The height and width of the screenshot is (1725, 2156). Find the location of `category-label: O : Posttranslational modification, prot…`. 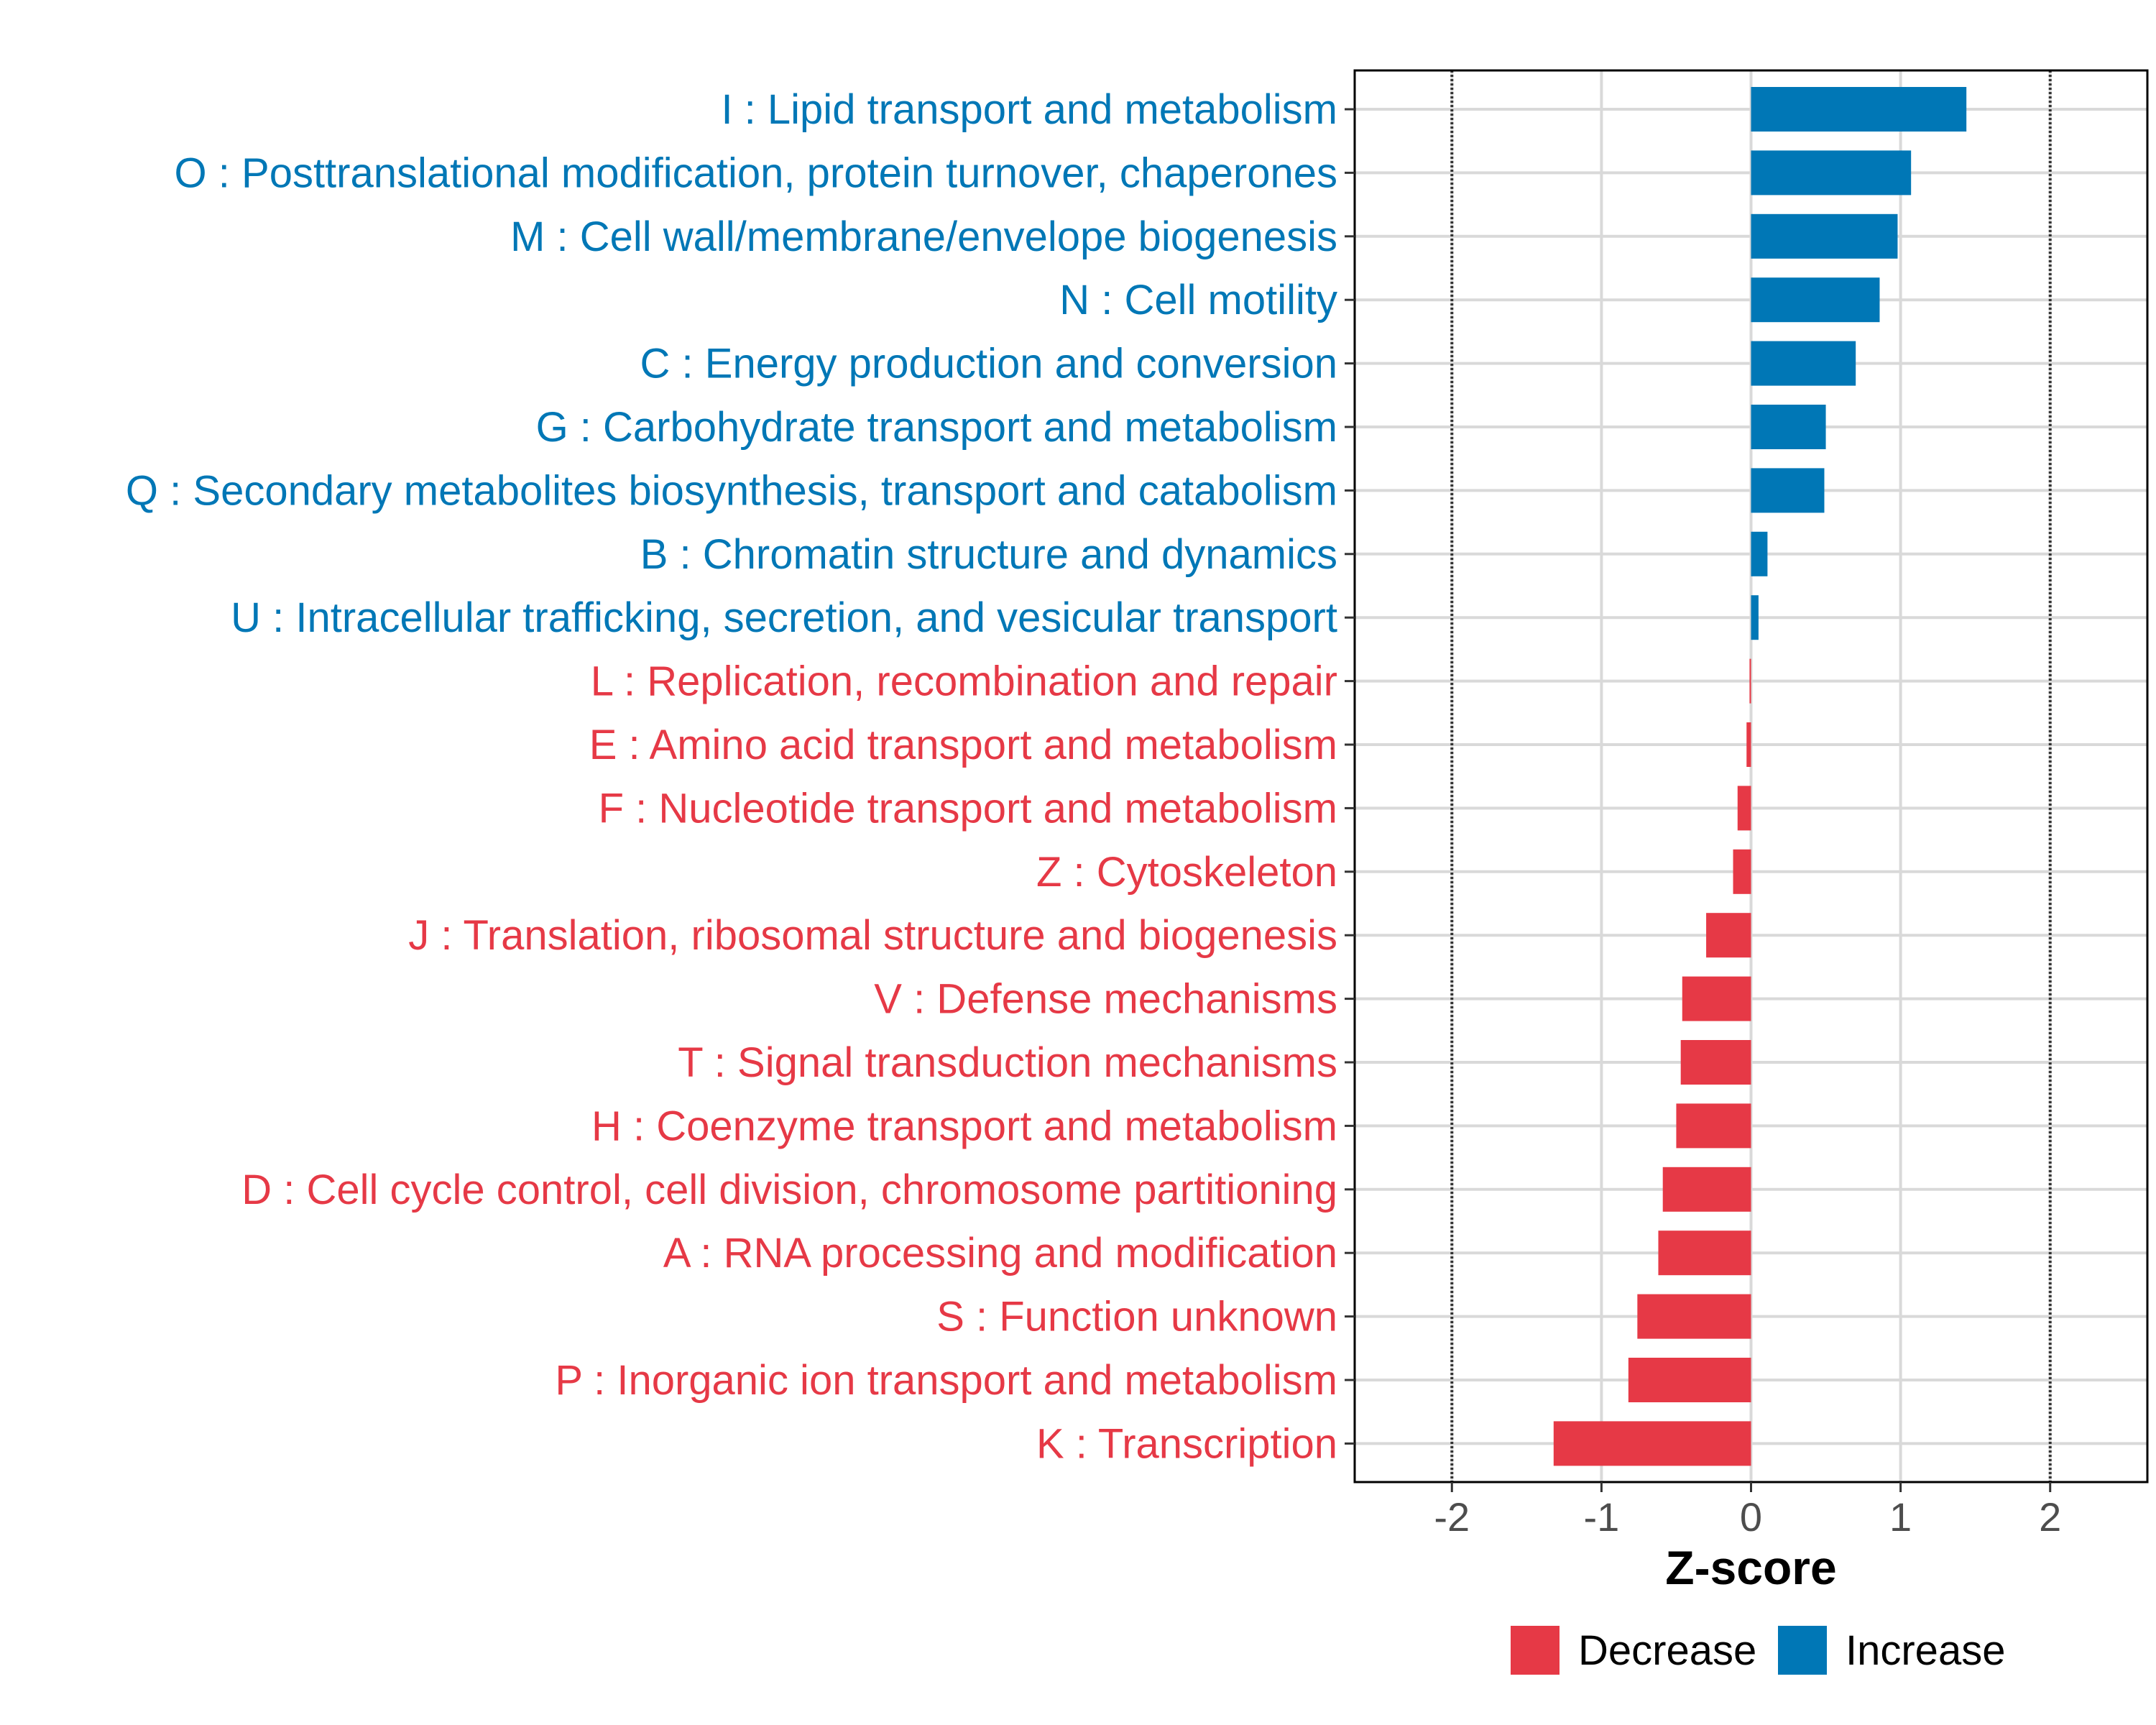

category-label: O : Posttranslational modification, prot… is located at coordinates (756, 173).